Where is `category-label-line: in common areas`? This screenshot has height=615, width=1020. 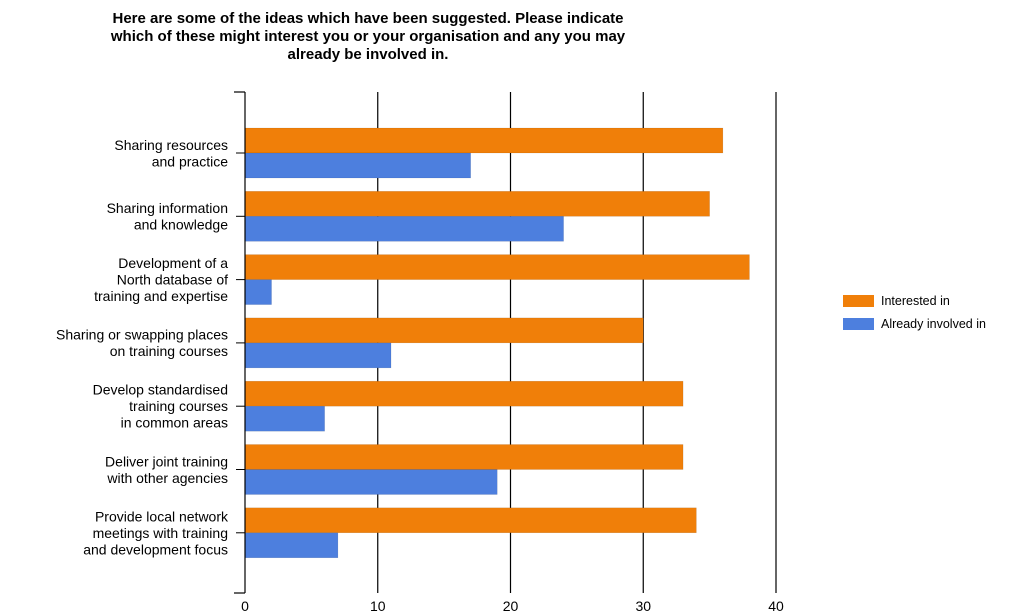 category-label-line: in common areas is located at coordinates (174, 423).